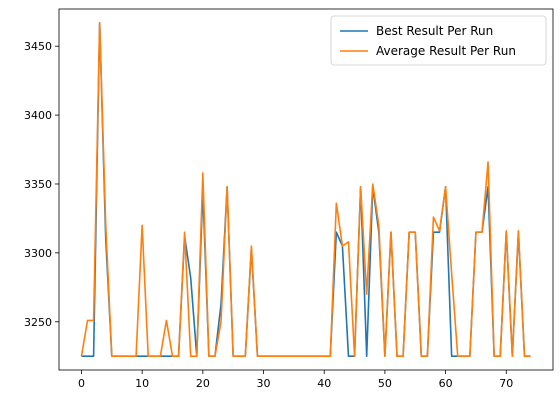 This screenshot has width=560, height=413. I want to click on legend-label-average: Average Result Per Run, so click(446, 51).